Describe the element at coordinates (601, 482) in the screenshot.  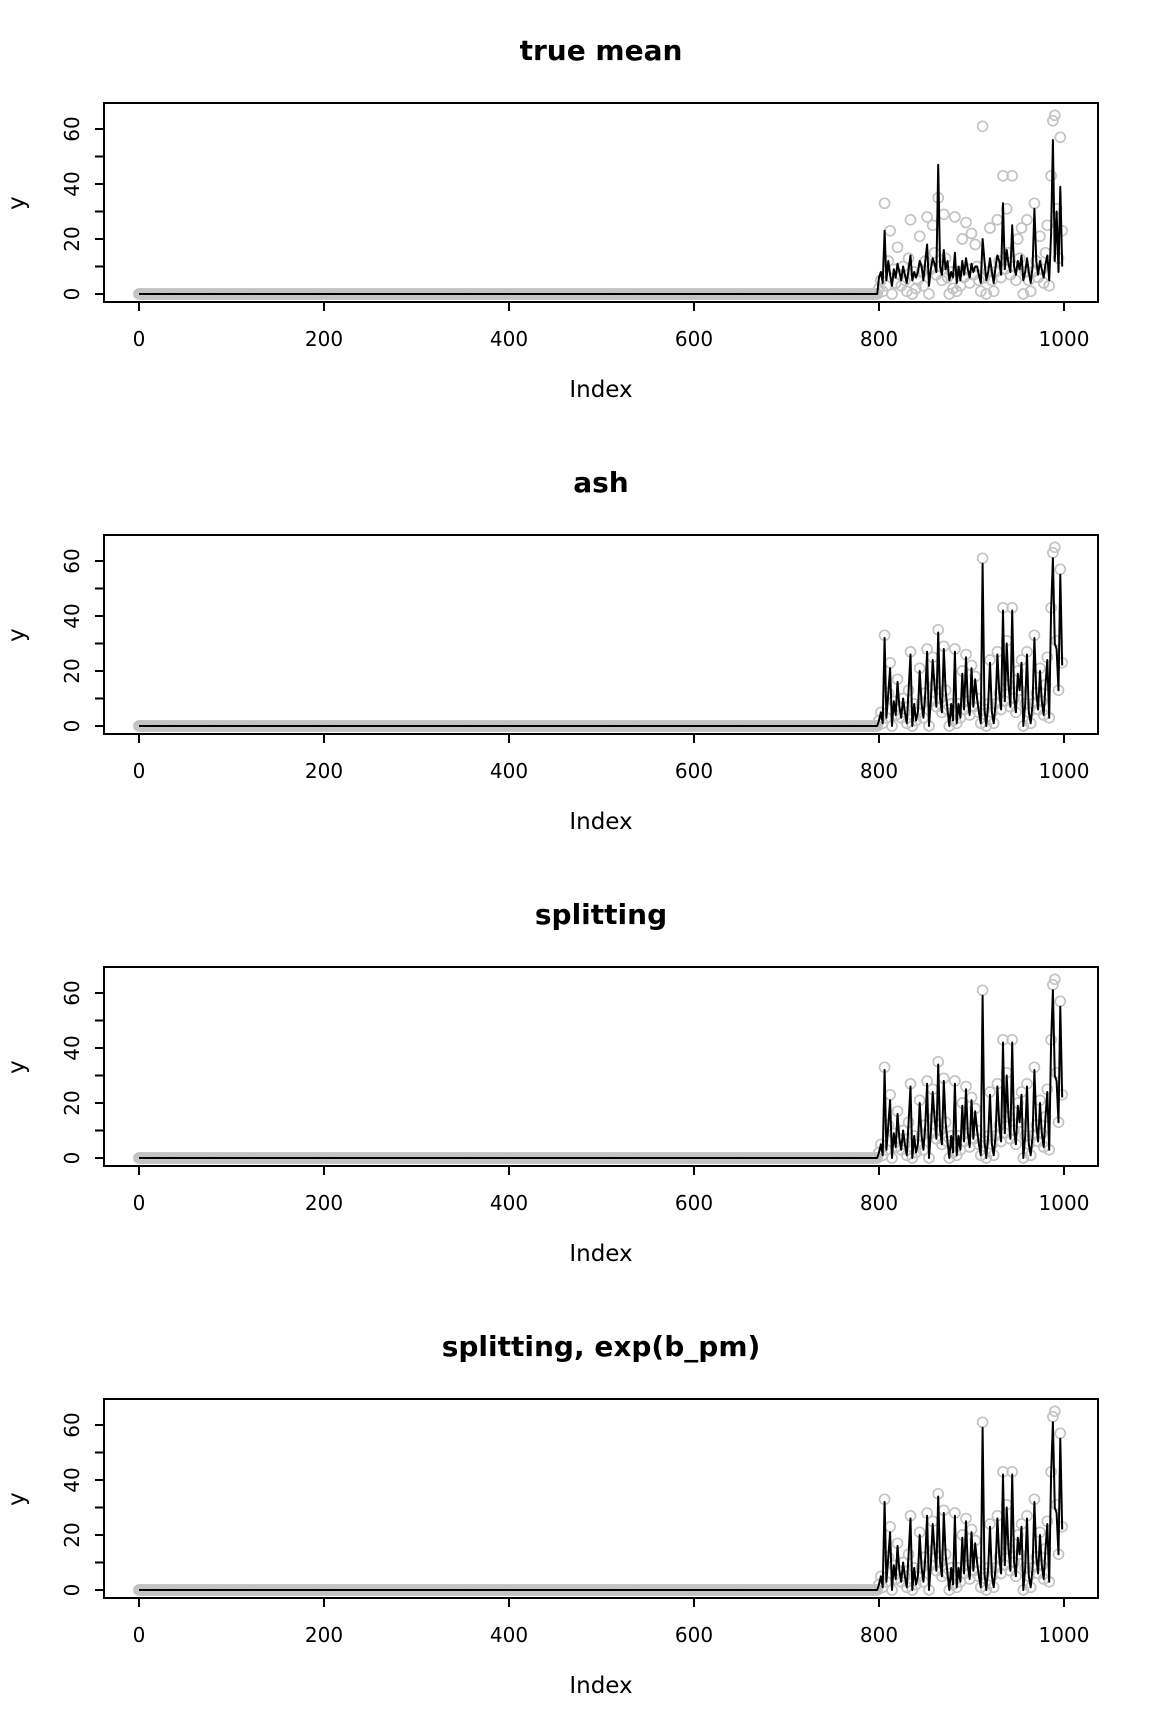
I see `chart-title: ash` at that location.